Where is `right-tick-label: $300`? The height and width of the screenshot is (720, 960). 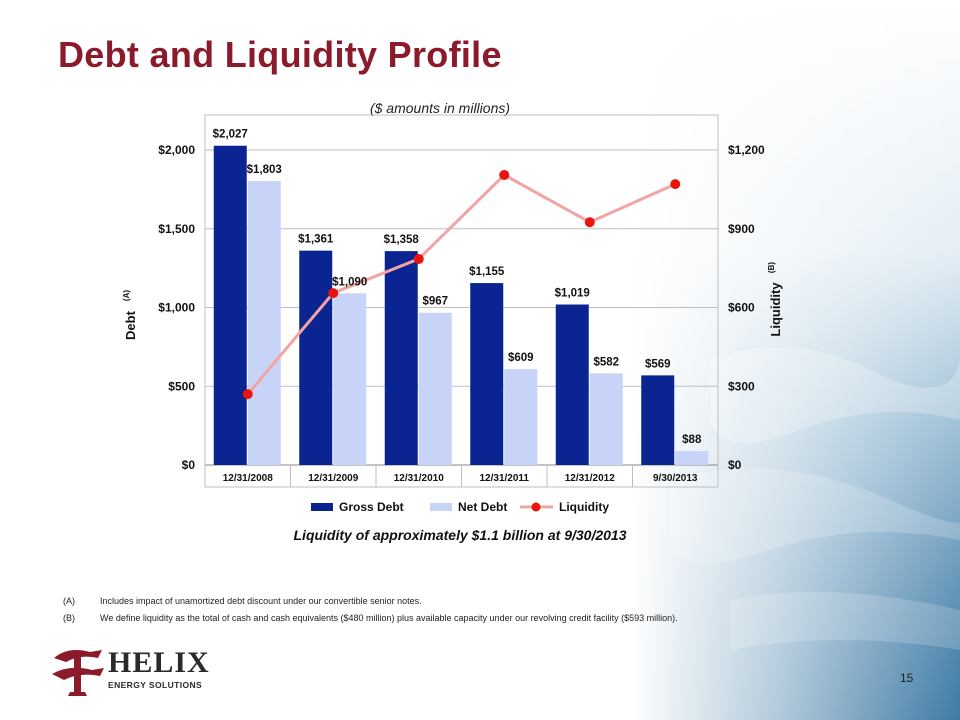 right-tick-label: $300 is located at coordinates (741, 386).